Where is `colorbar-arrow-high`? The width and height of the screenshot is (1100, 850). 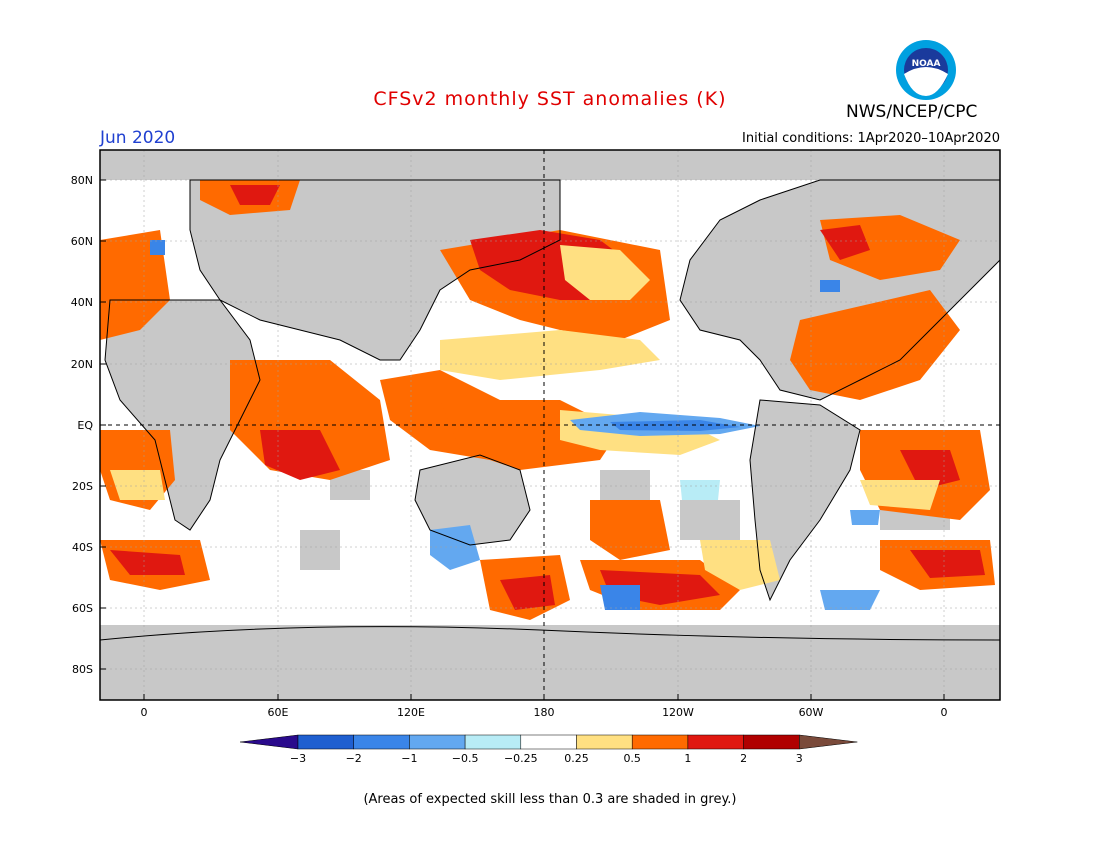 colorbar-arrow-high is located at coordinates (828, 742).